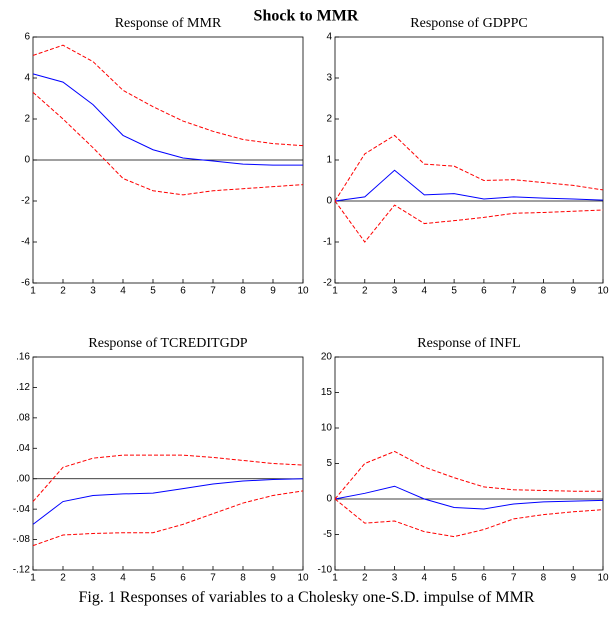 This screenshot has height=624, width=613. I want to click on y-tick-label: 20, so click(327, 357).